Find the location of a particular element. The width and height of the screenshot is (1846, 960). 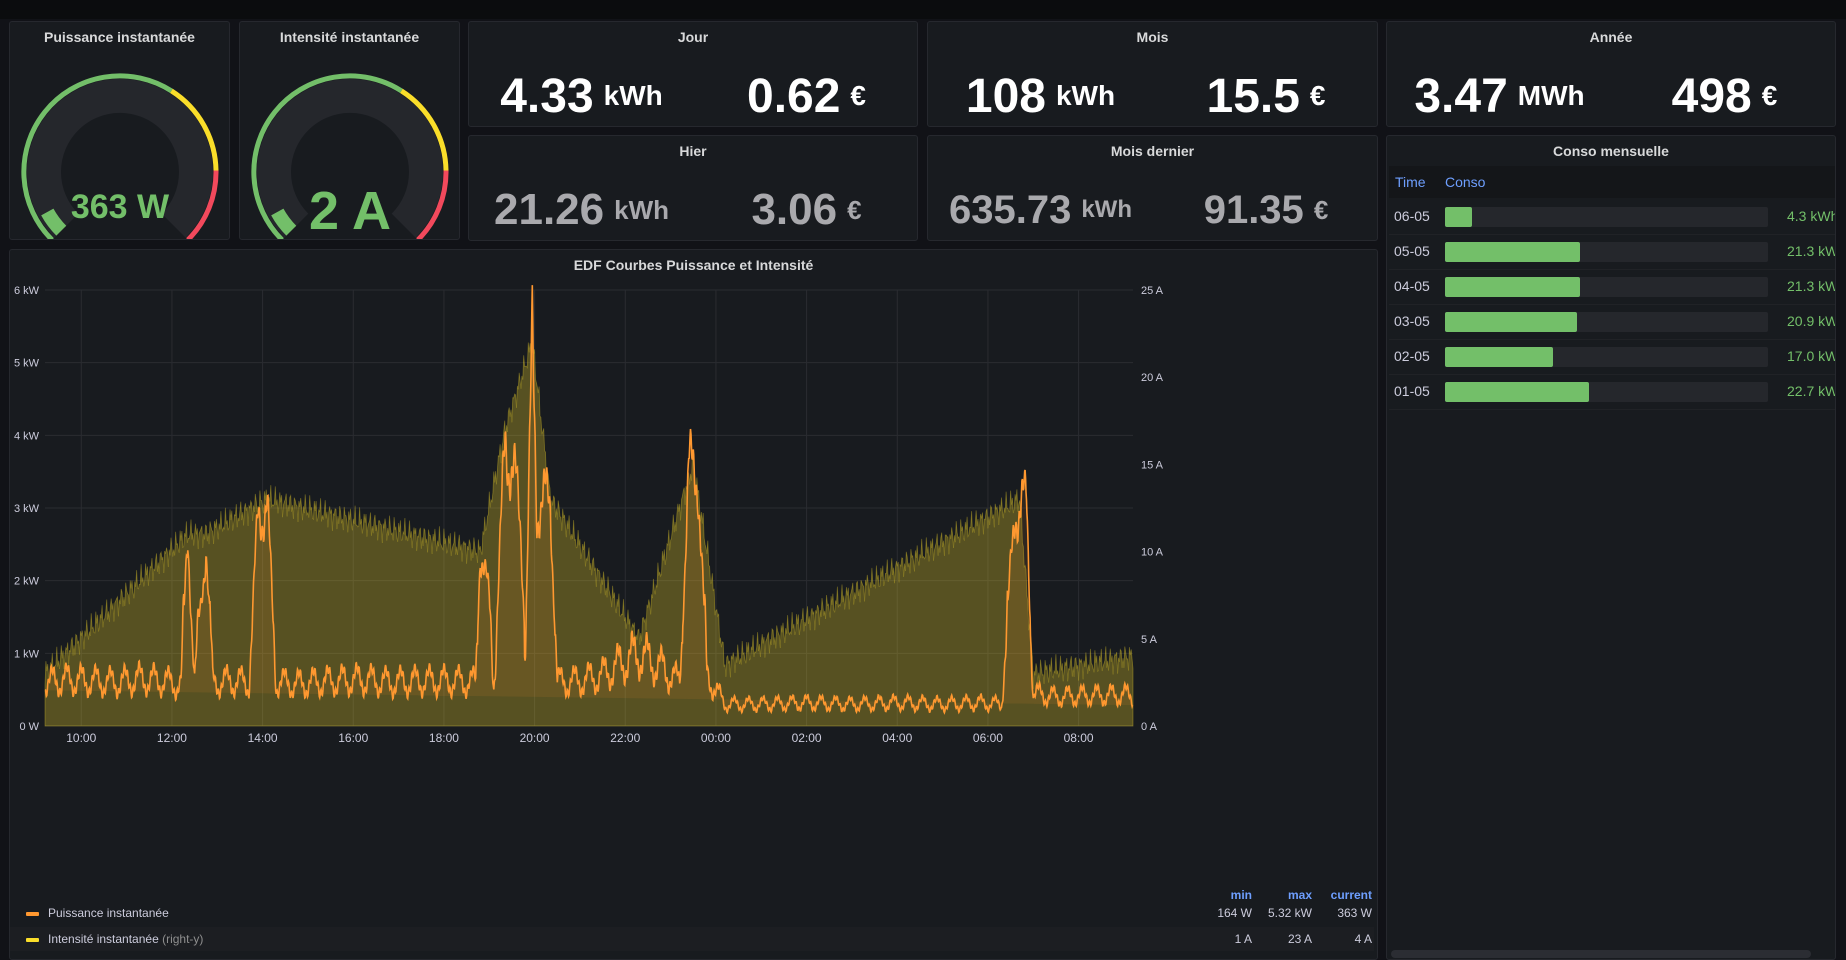

column-header-conso: Conso is located at coordinates (1465, 182).